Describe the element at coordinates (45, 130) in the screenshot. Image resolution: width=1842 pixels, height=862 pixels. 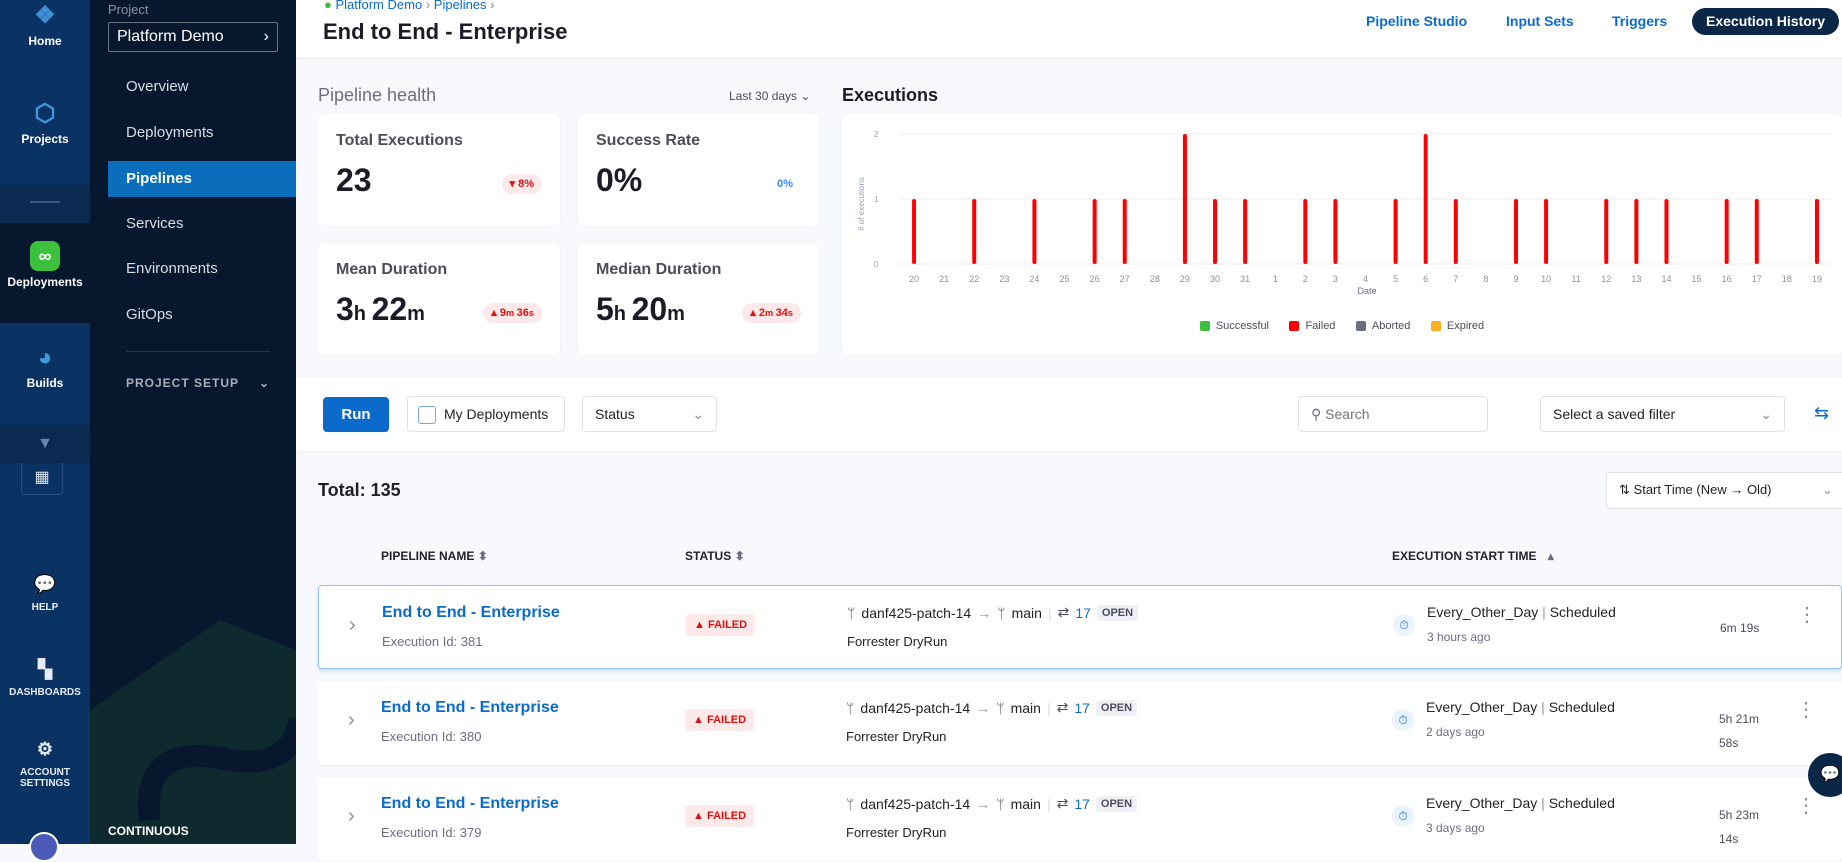
I see `rail-projects: ⬡ Projects` at that location.